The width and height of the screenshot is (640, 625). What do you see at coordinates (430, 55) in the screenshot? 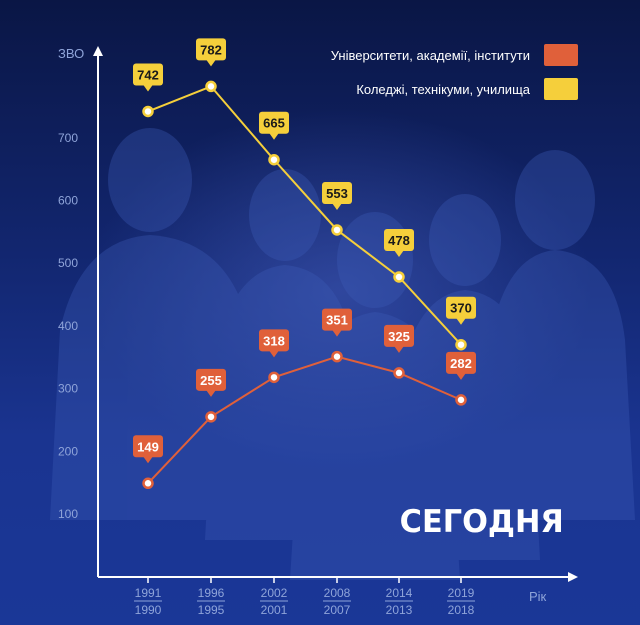
I see `legend-label-universities: Університети, академії, інститути` at bounding box center [430, 55].